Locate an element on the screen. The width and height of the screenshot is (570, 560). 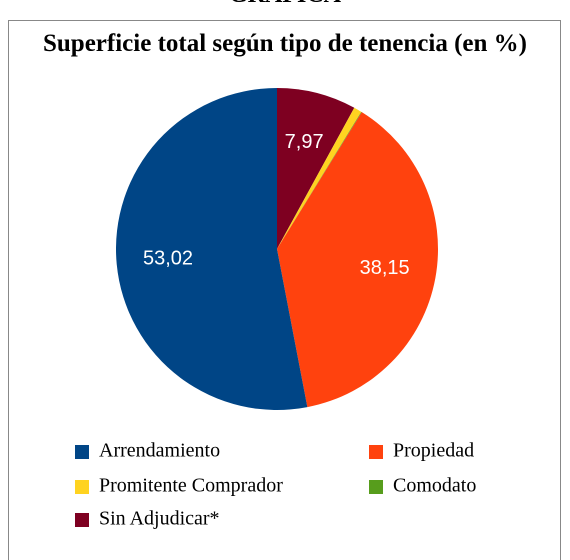
legend-label: Comodato is located at coordinates (434, 486).